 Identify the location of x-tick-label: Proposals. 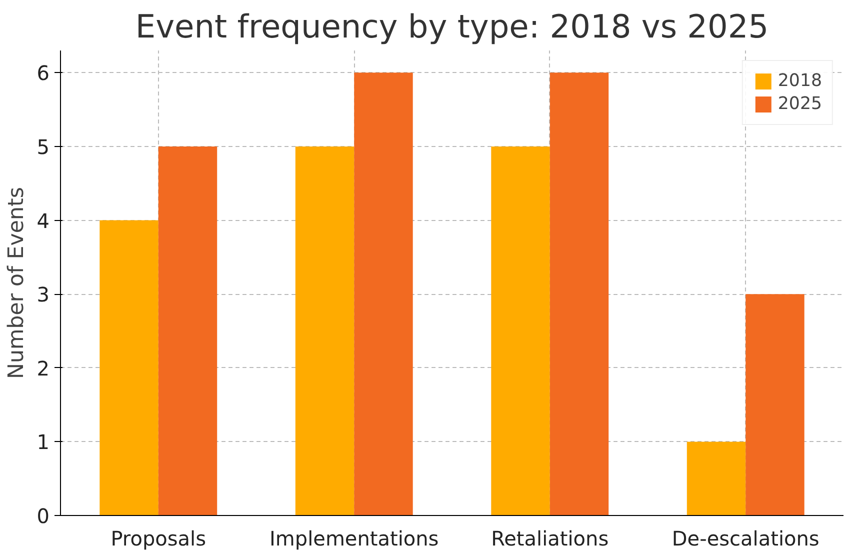
(158, 538).